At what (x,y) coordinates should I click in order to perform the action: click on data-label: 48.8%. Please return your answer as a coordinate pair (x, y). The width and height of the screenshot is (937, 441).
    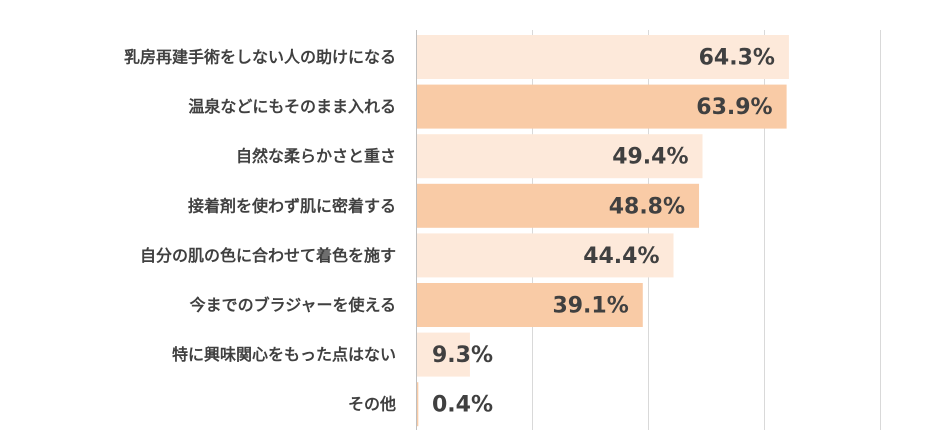
    Looking at the image, I should click on (647, 206).